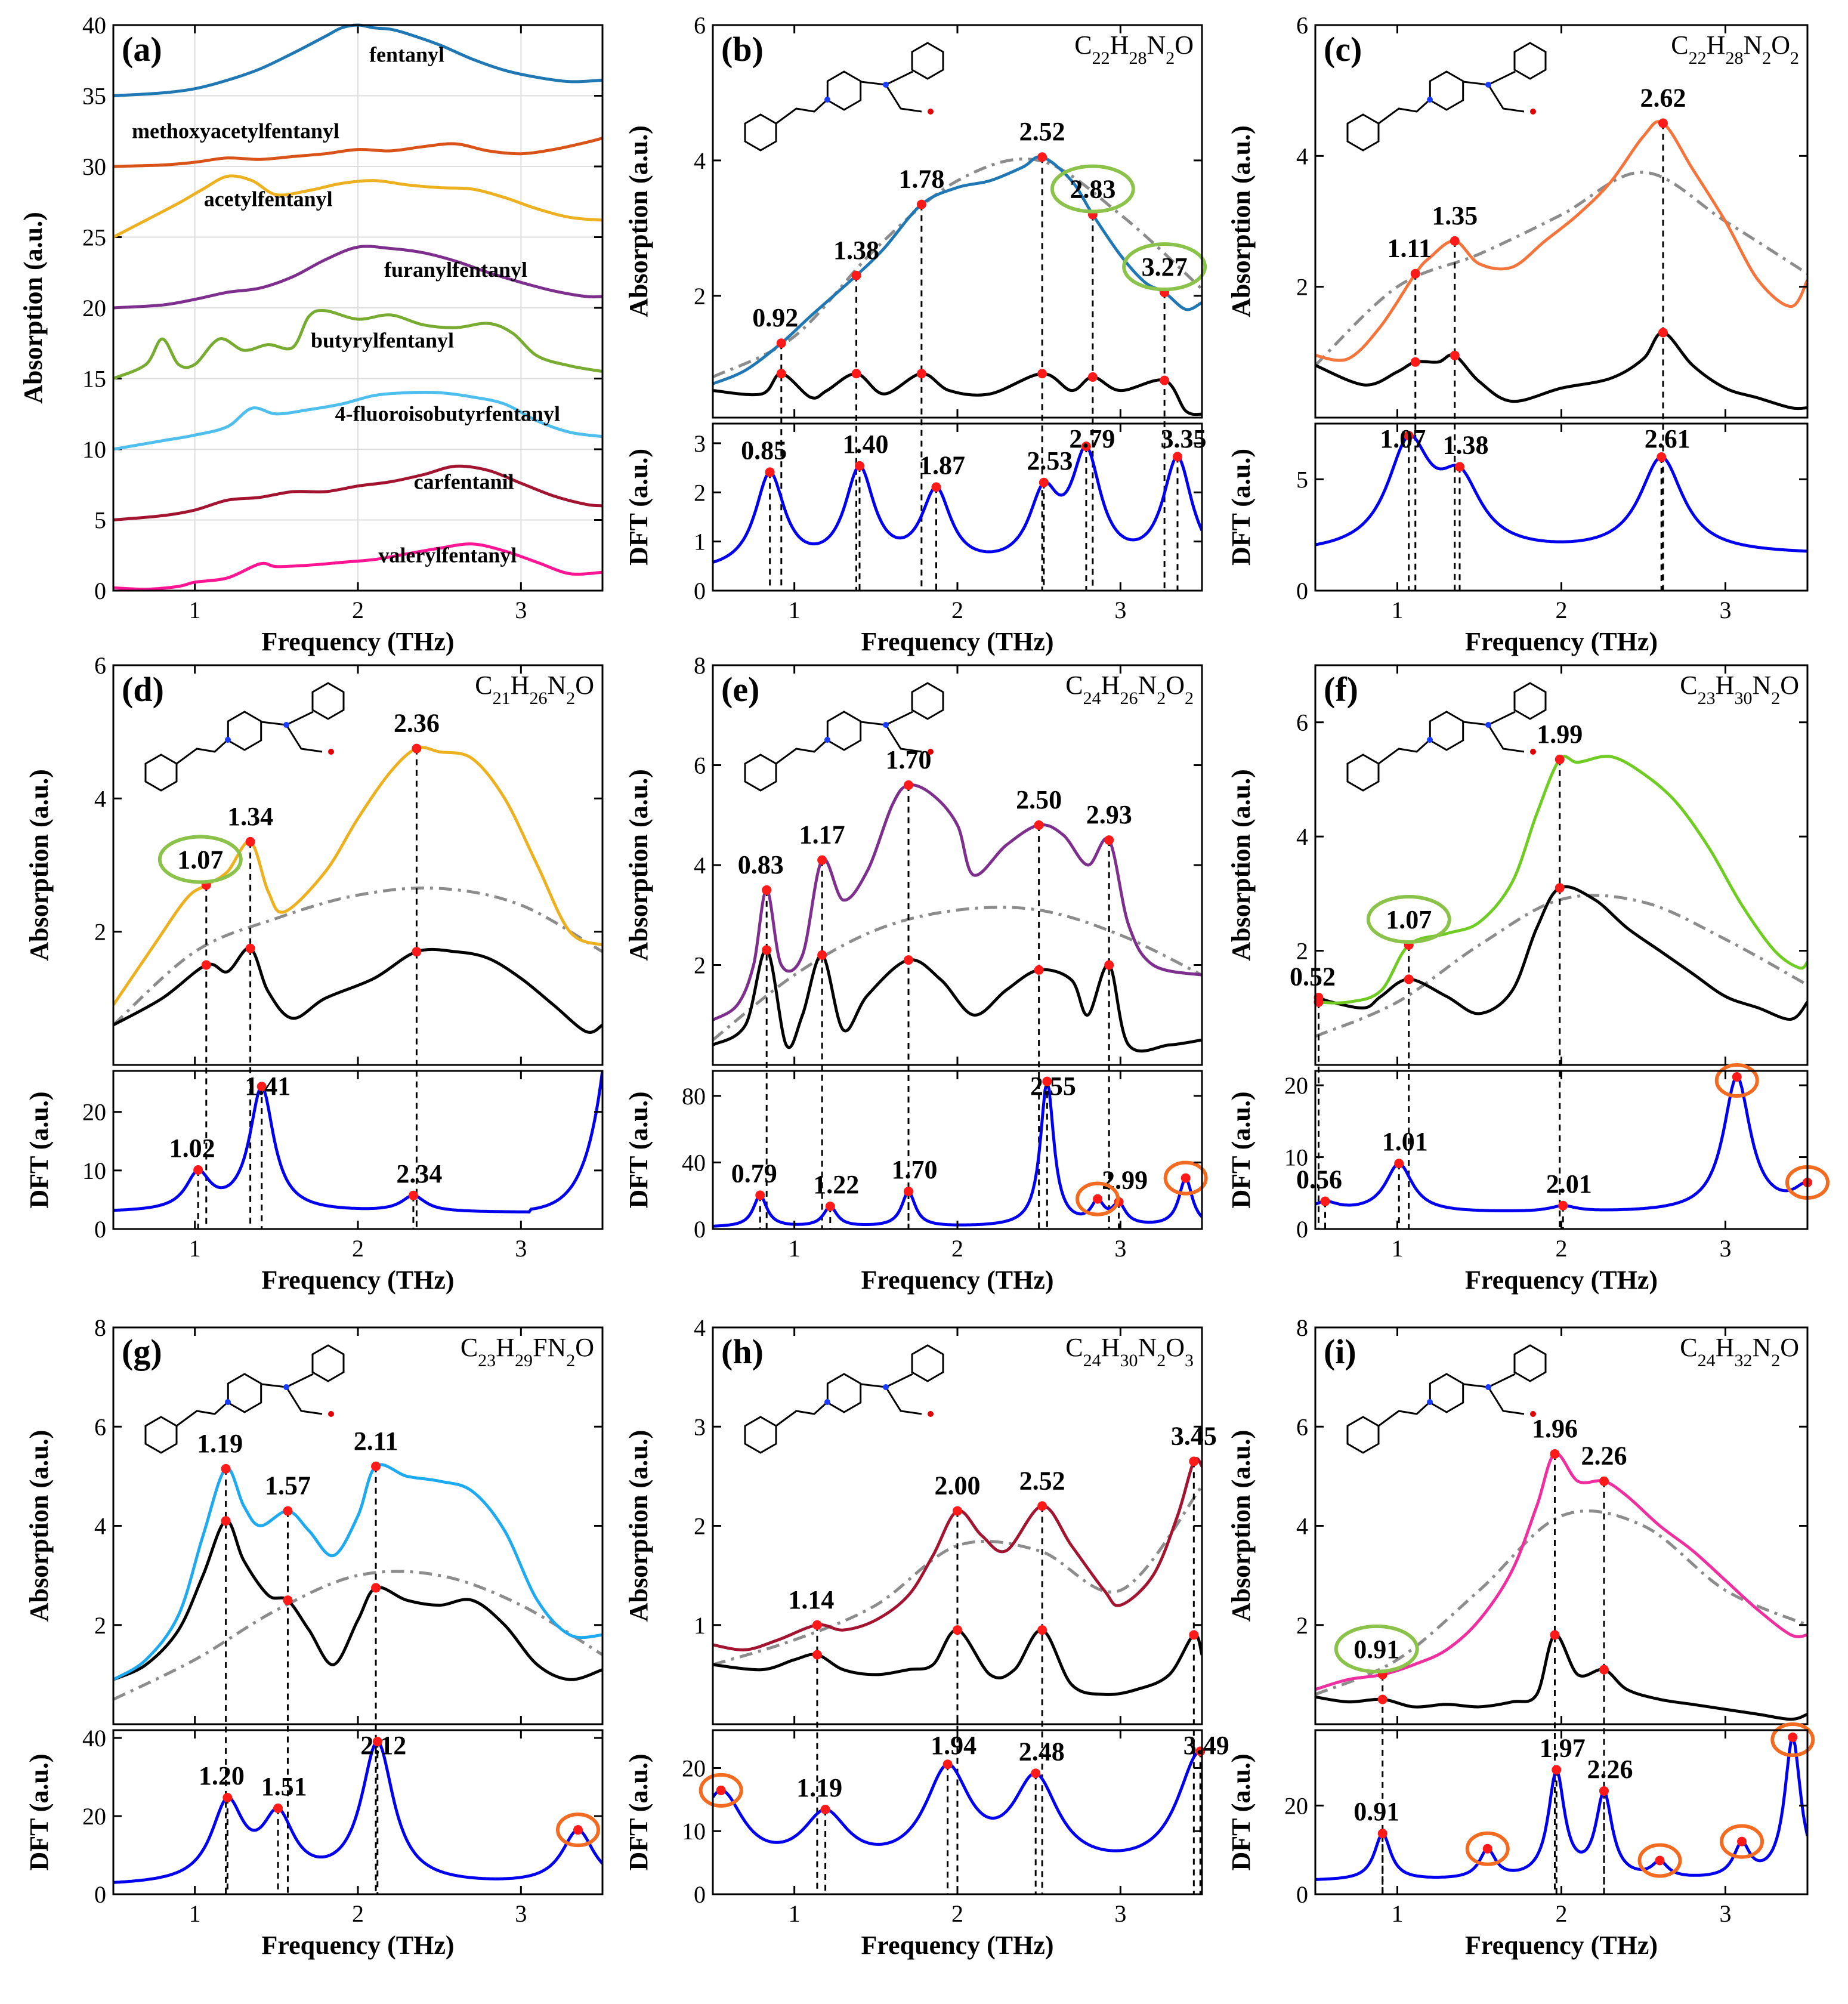  Describe the element at coordinates (754, 1174) in the screenshot. I see `dft-peak-label: 0.79` at that location.